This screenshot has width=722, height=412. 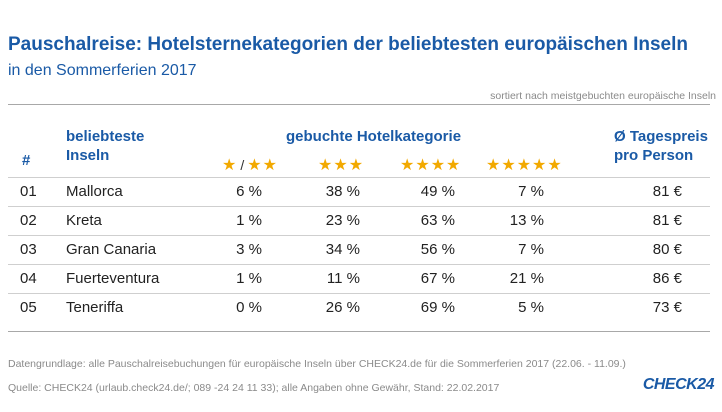 I want to click on share-3-stars: 38 %, so click(x=342, y=191).